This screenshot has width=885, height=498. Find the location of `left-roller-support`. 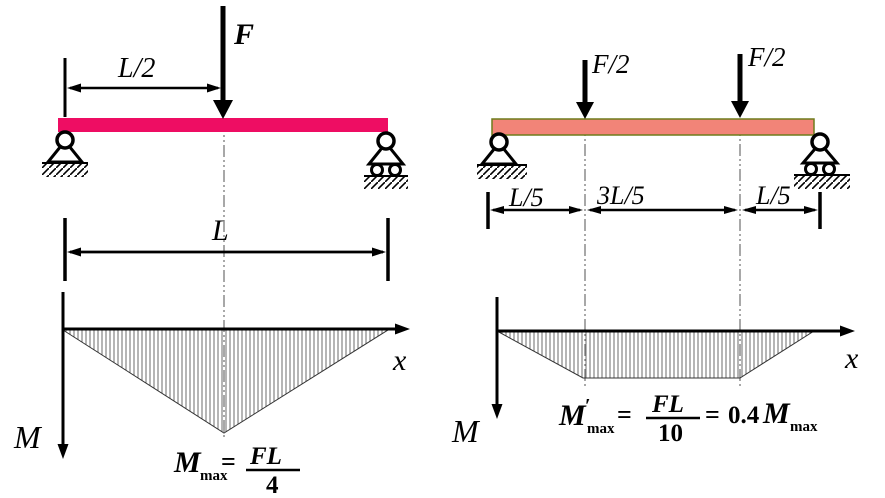

left-roller-support is located at coordinates (386, 160).